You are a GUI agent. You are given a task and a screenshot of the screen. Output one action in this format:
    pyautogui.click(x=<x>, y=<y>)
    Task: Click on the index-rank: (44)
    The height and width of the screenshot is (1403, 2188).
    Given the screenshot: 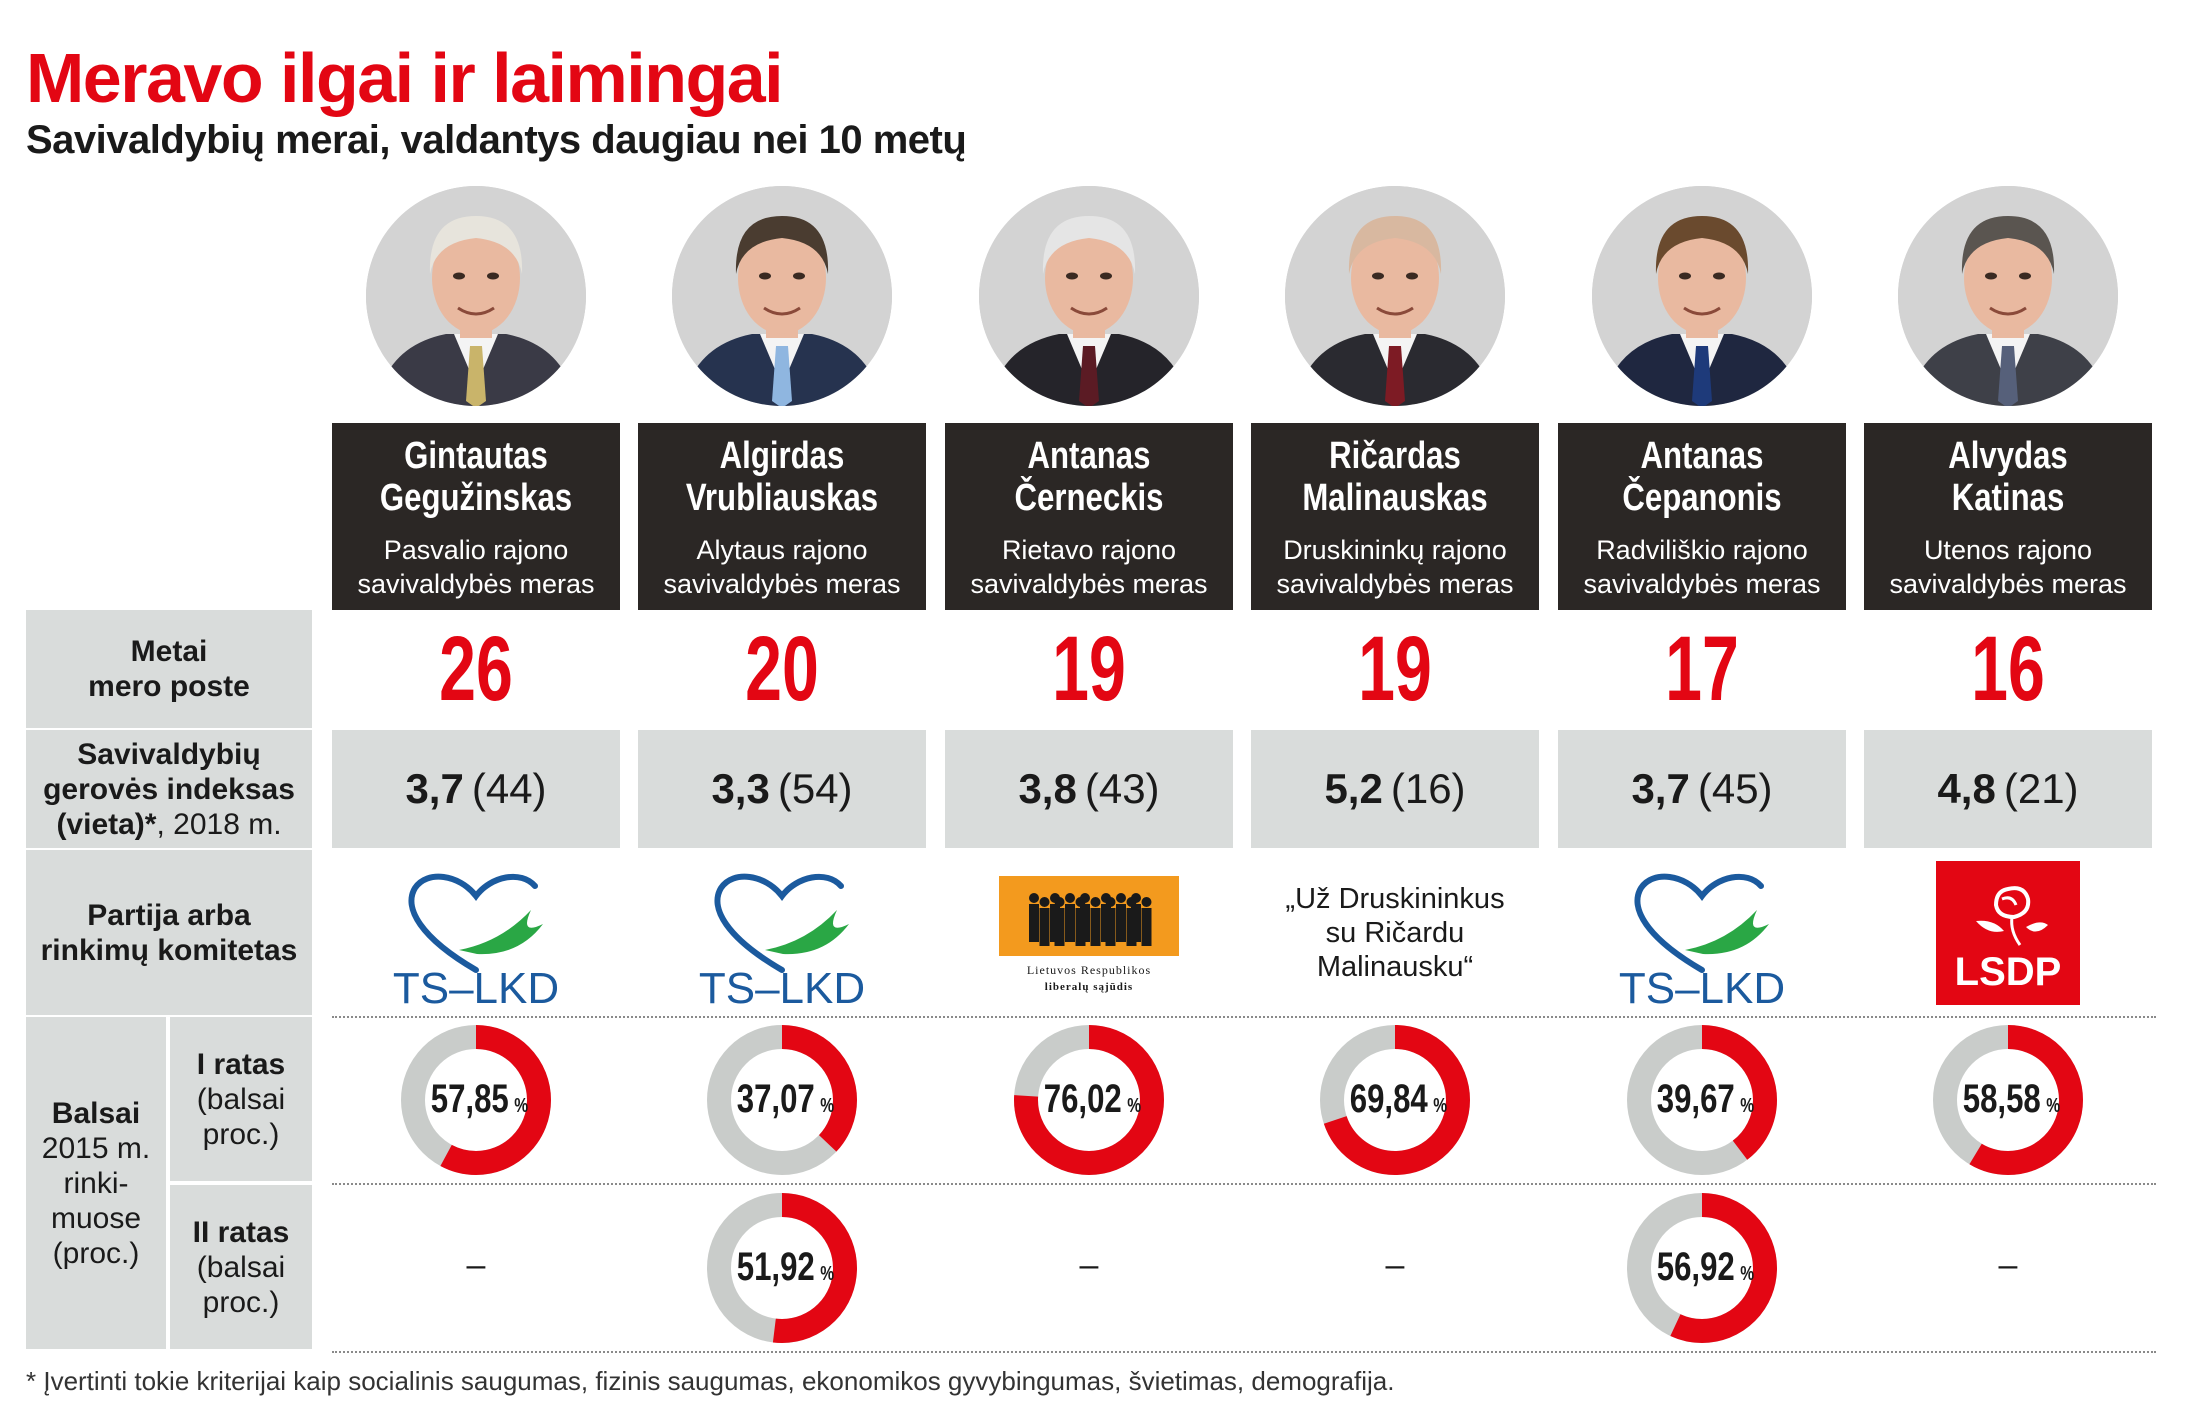 What is the action you would take?
    pyautogui.click(x=509, y=788)
    